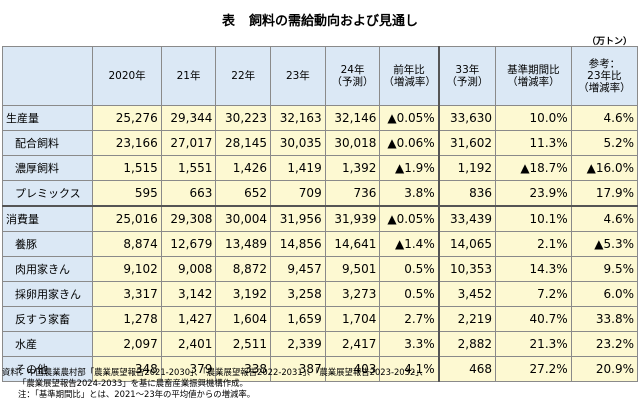  I want to click on table-cell: ▲5.3%, so click(604, 244).